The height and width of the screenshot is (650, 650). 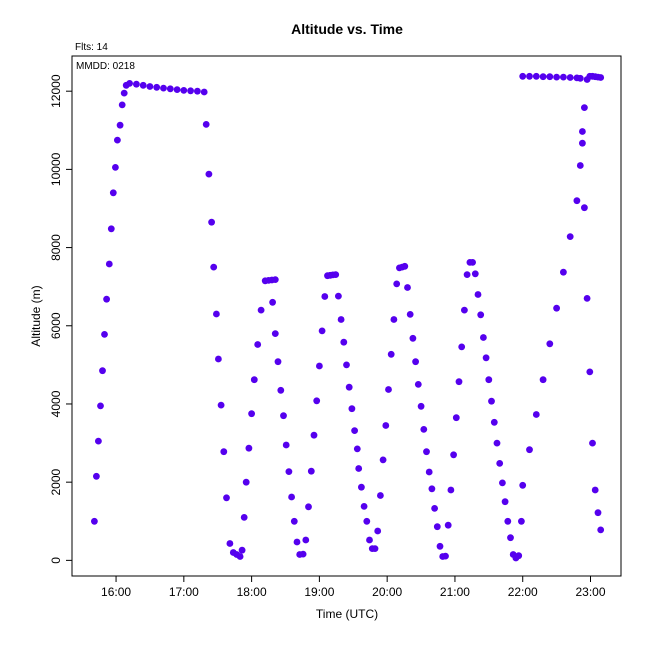 What do you see at coordinates (56, 481) in the screenshot?
I see `y-tick-label: 2000` at bounding box center [56, 481].